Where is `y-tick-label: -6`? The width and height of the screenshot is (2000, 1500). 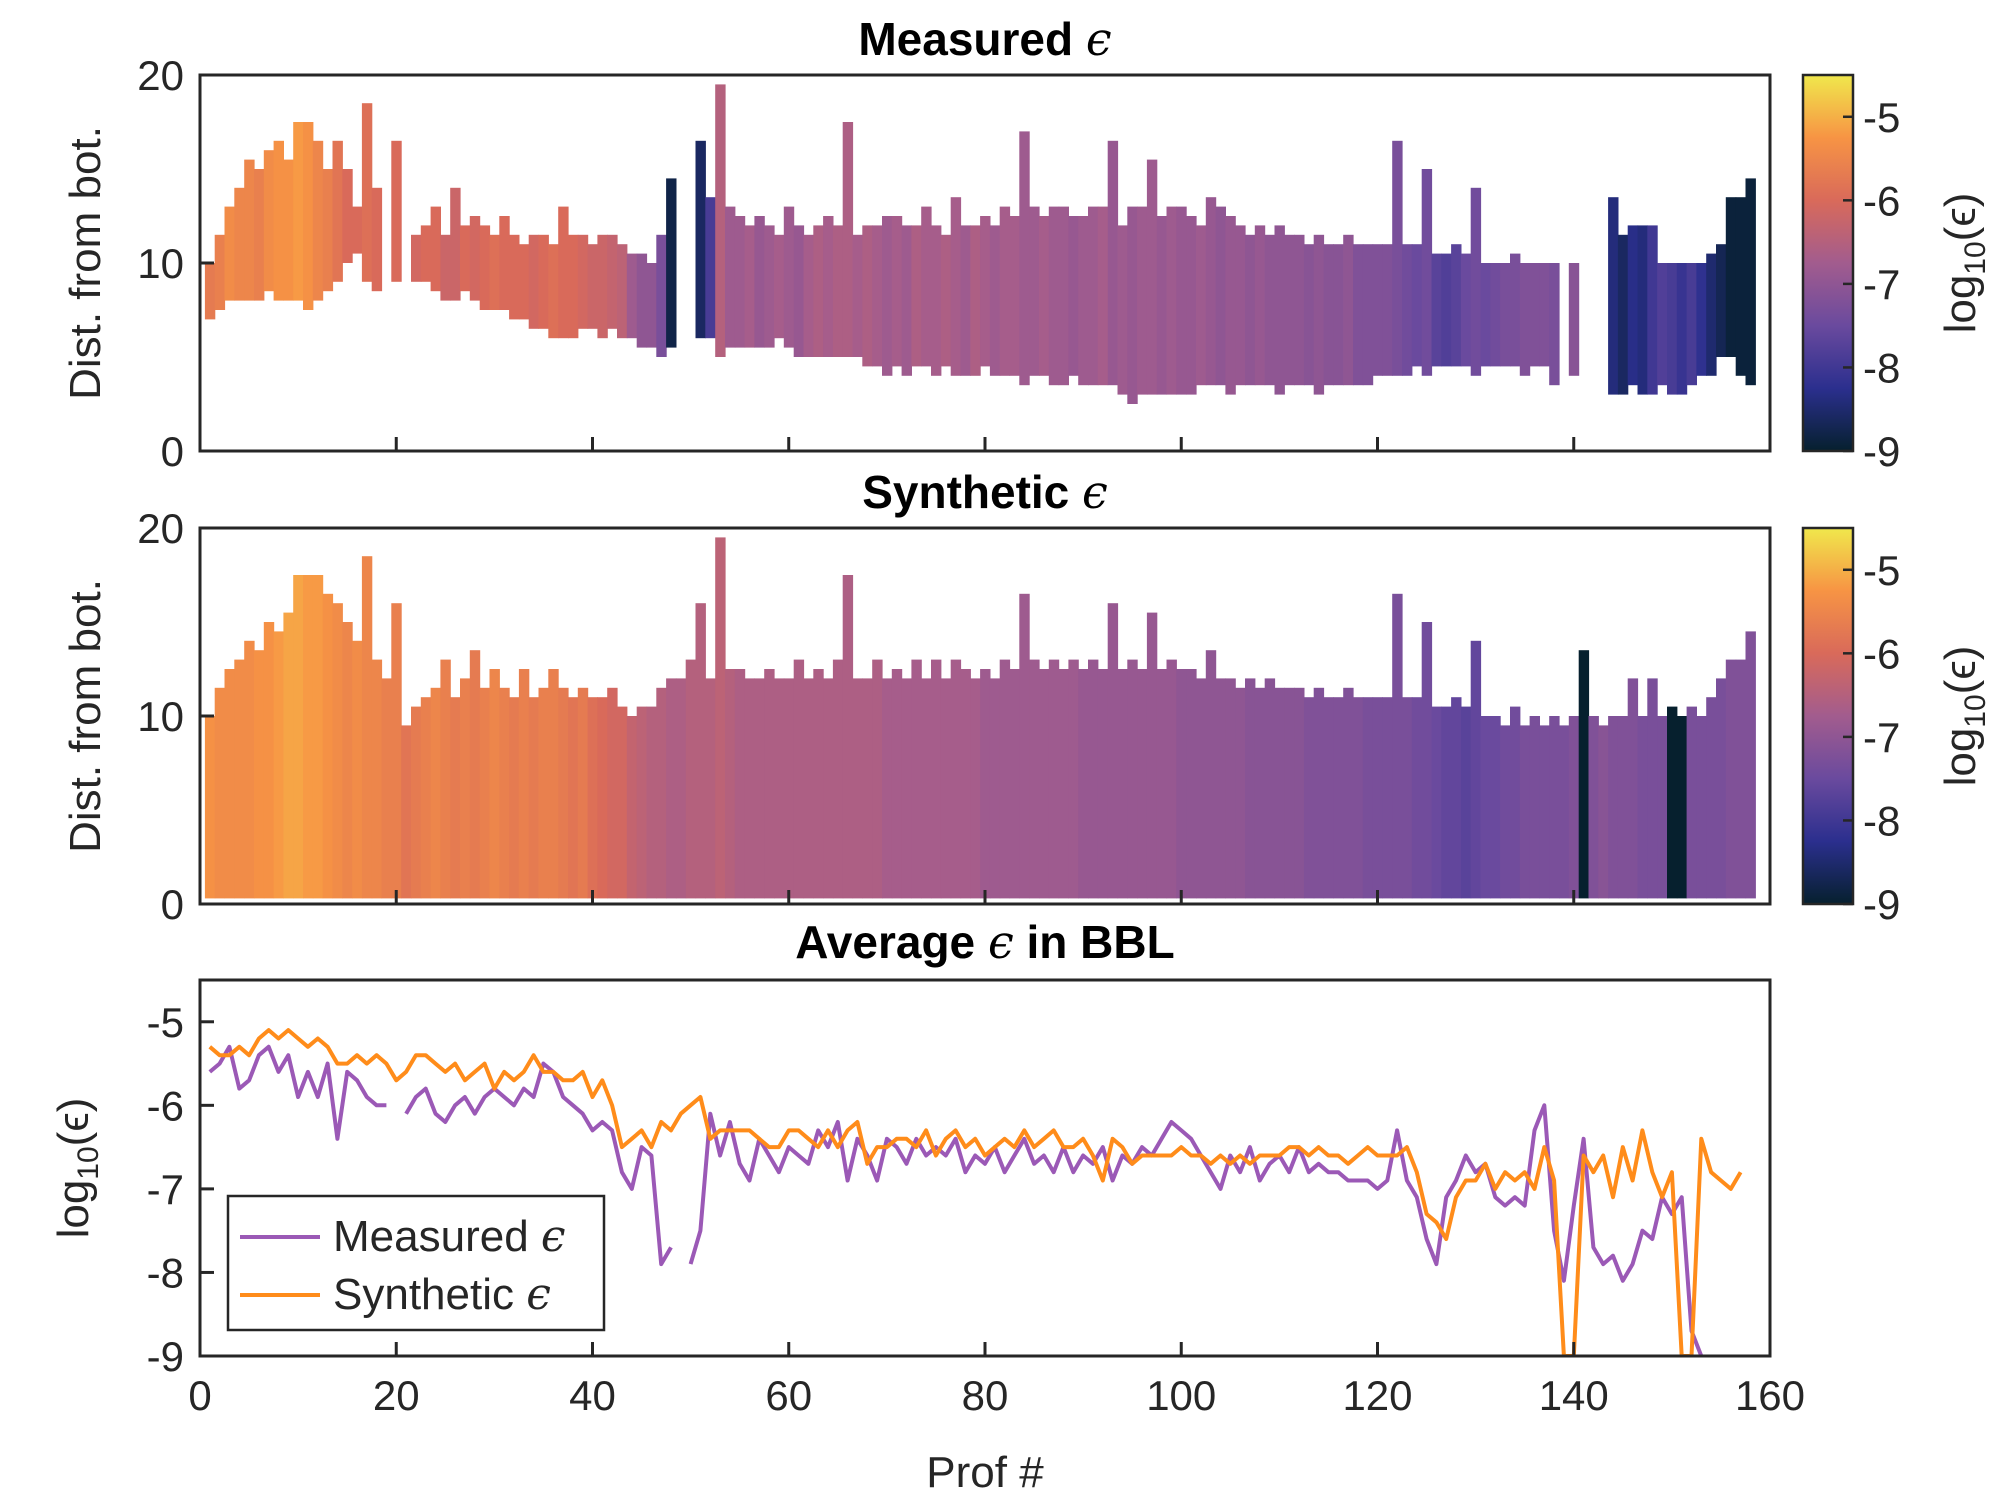 y-tick-label: -6 is located at coordinates (165, 1105).